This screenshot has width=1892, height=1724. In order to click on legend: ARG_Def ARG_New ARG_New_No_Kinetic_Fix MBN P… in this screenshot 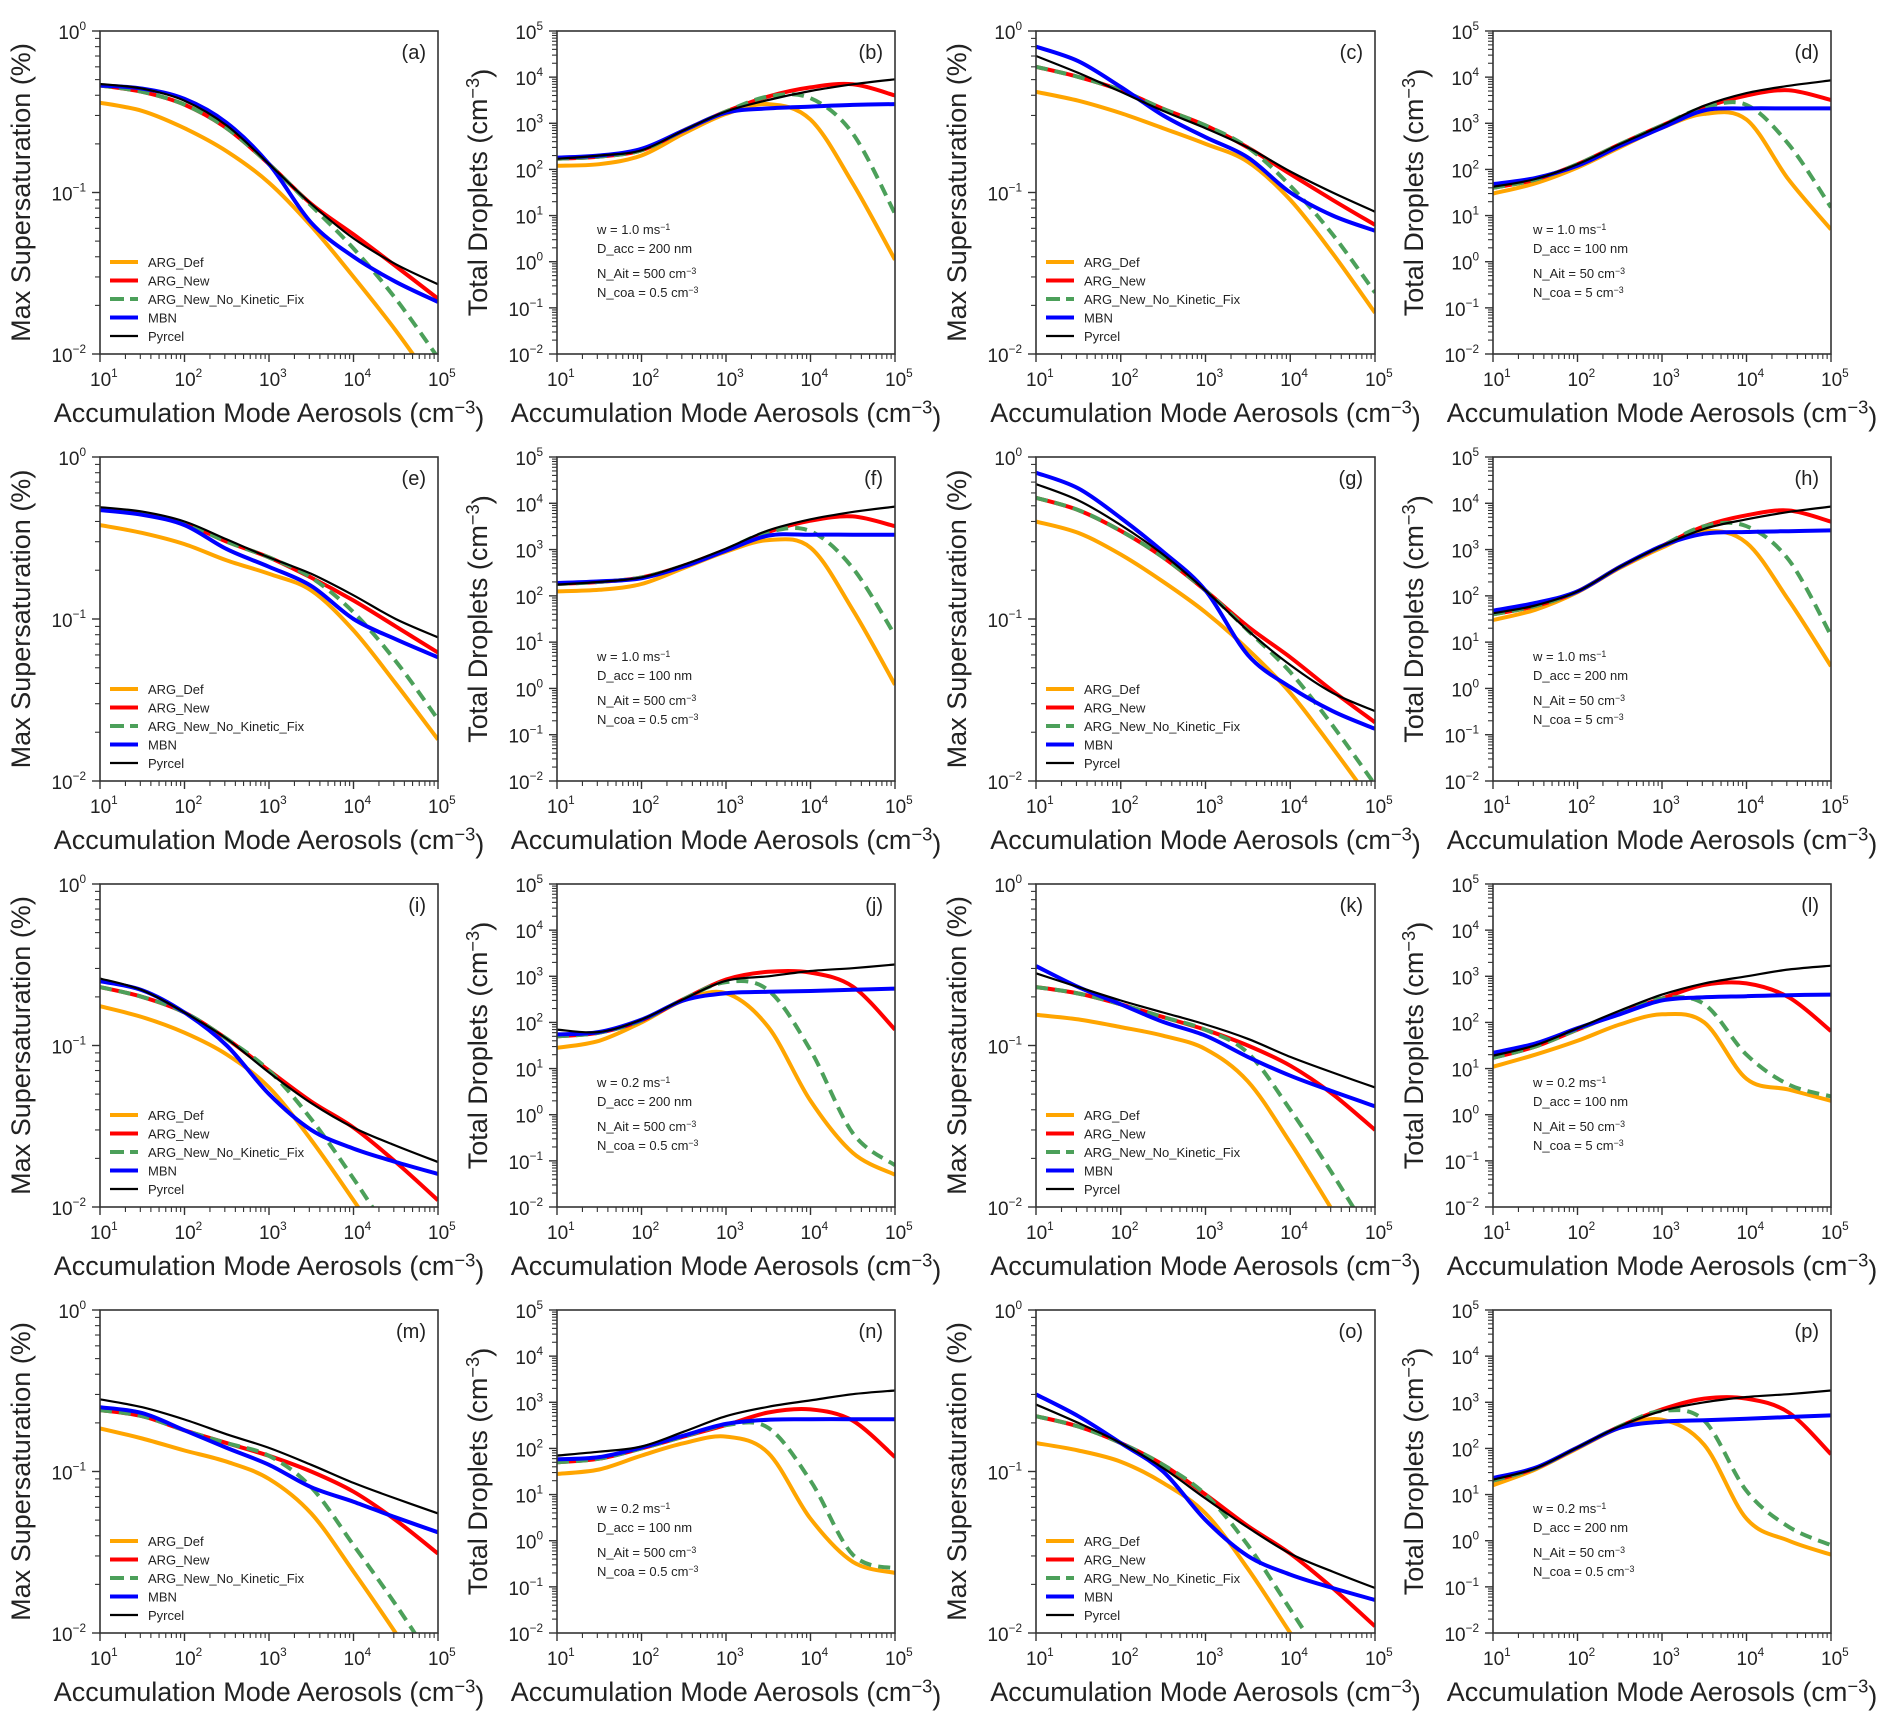, I will do `click(207, 299)`.